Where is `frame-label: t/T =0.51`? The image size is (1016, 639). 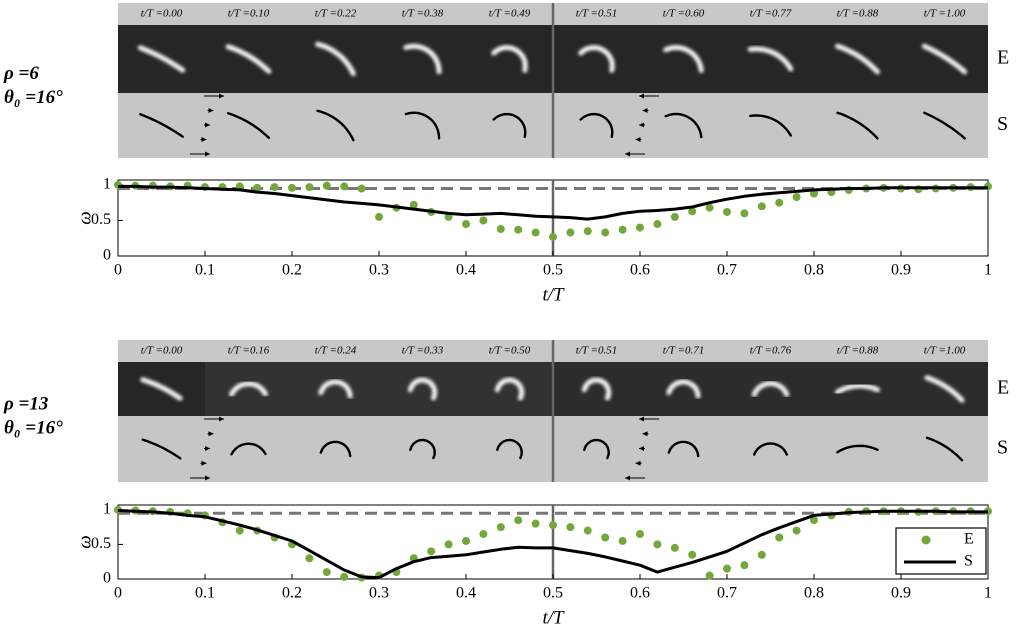
frame-label: t/T =0.51 is located at coordinates (596, 351).